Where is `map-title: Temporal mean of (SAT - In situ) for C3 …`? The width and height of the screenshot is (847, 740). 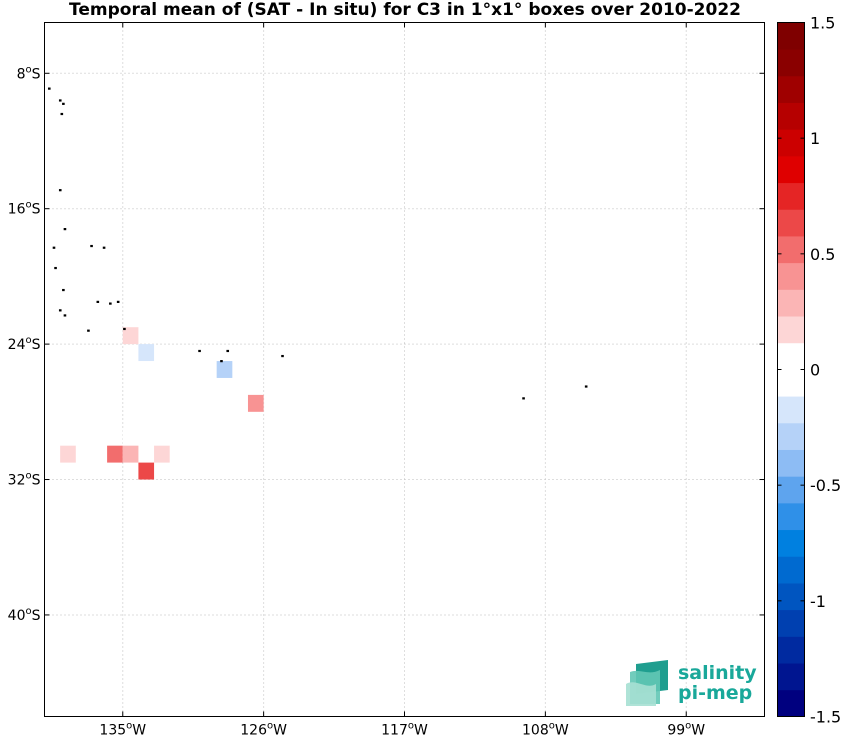 map-title: Temporal mean of (SAT - In situ) for C3 … is located at coordinates (405, 10).